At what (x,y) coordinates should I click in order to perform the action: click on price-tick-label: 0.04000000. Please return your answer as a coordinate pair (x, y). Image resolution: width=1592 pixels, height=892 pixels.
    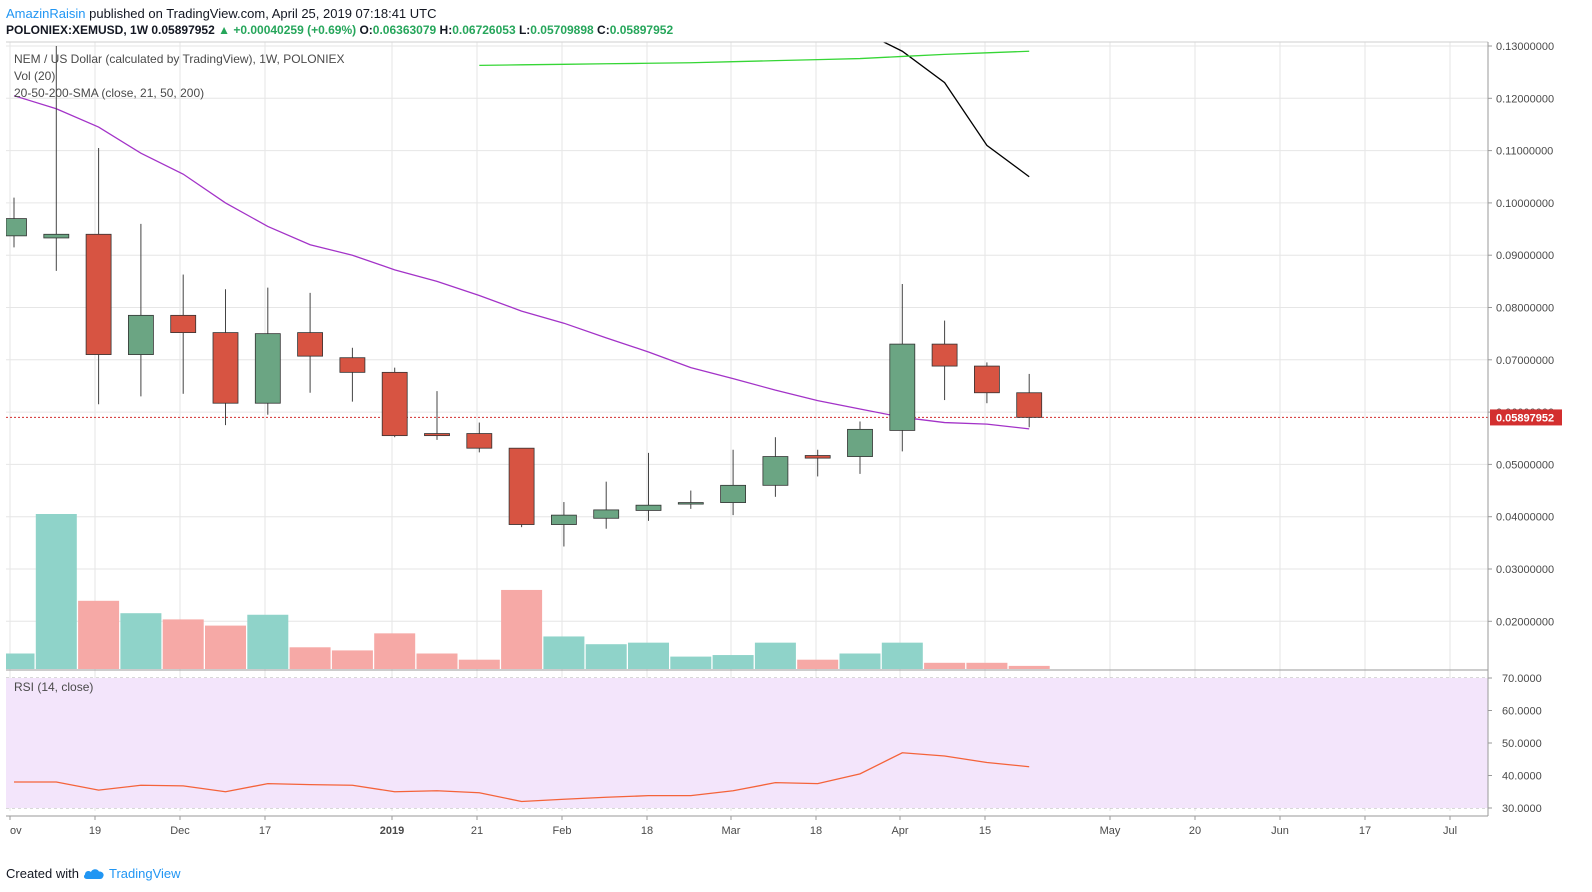
    Looking at the image, I should click on (1525, 518).